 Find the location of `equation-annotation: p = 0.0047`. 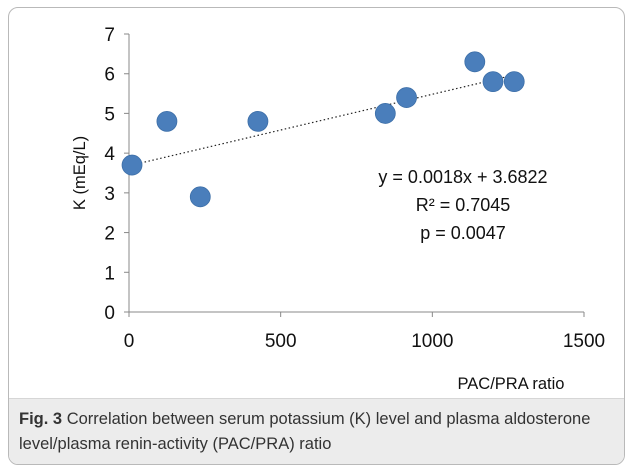

equation-annotation: p = 0.0047 is located at coordinates (463, 233).